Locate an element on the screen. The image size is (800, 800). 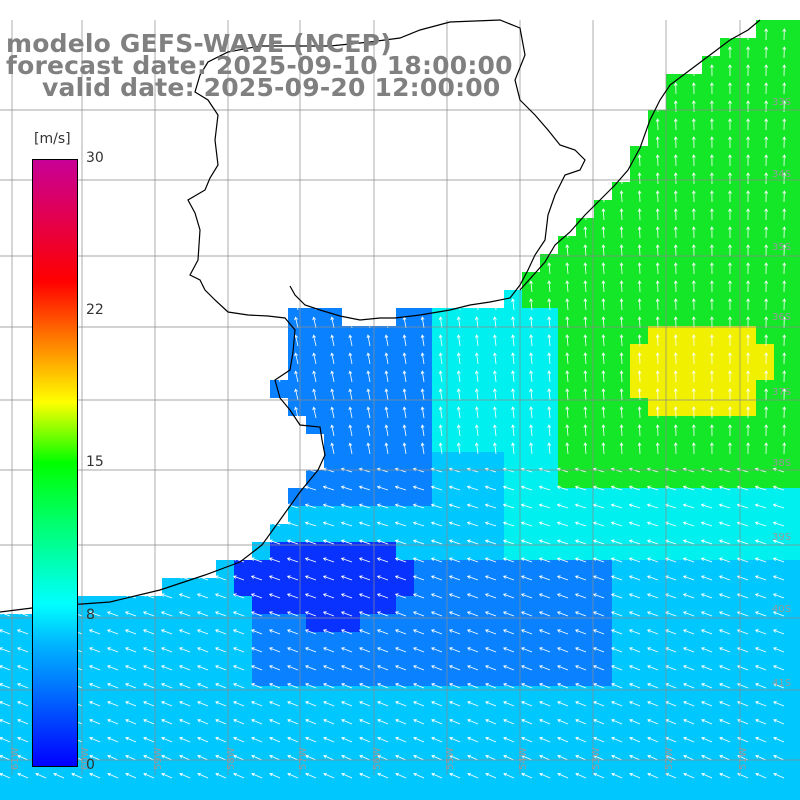
longitude-label: 61W is located at coordinates (15, 758).